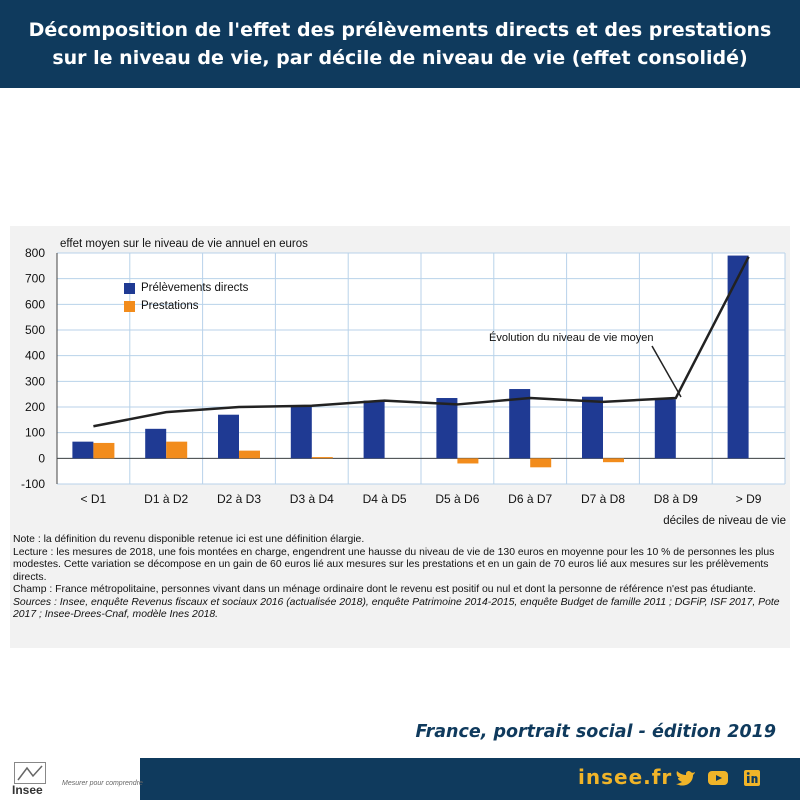  I want to click on x-tick-label: < D1, so click(94, 499).